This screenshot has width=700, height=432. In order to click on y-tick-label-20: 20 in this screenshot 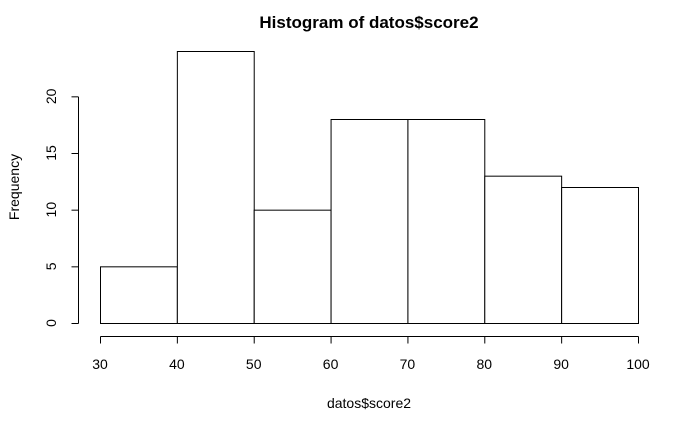, I will do `click(51, 96)`.